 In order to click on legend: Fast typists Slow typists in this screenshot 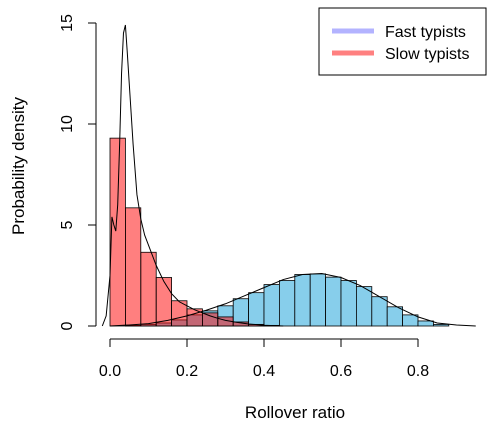, I will do `click(402, 41)`.